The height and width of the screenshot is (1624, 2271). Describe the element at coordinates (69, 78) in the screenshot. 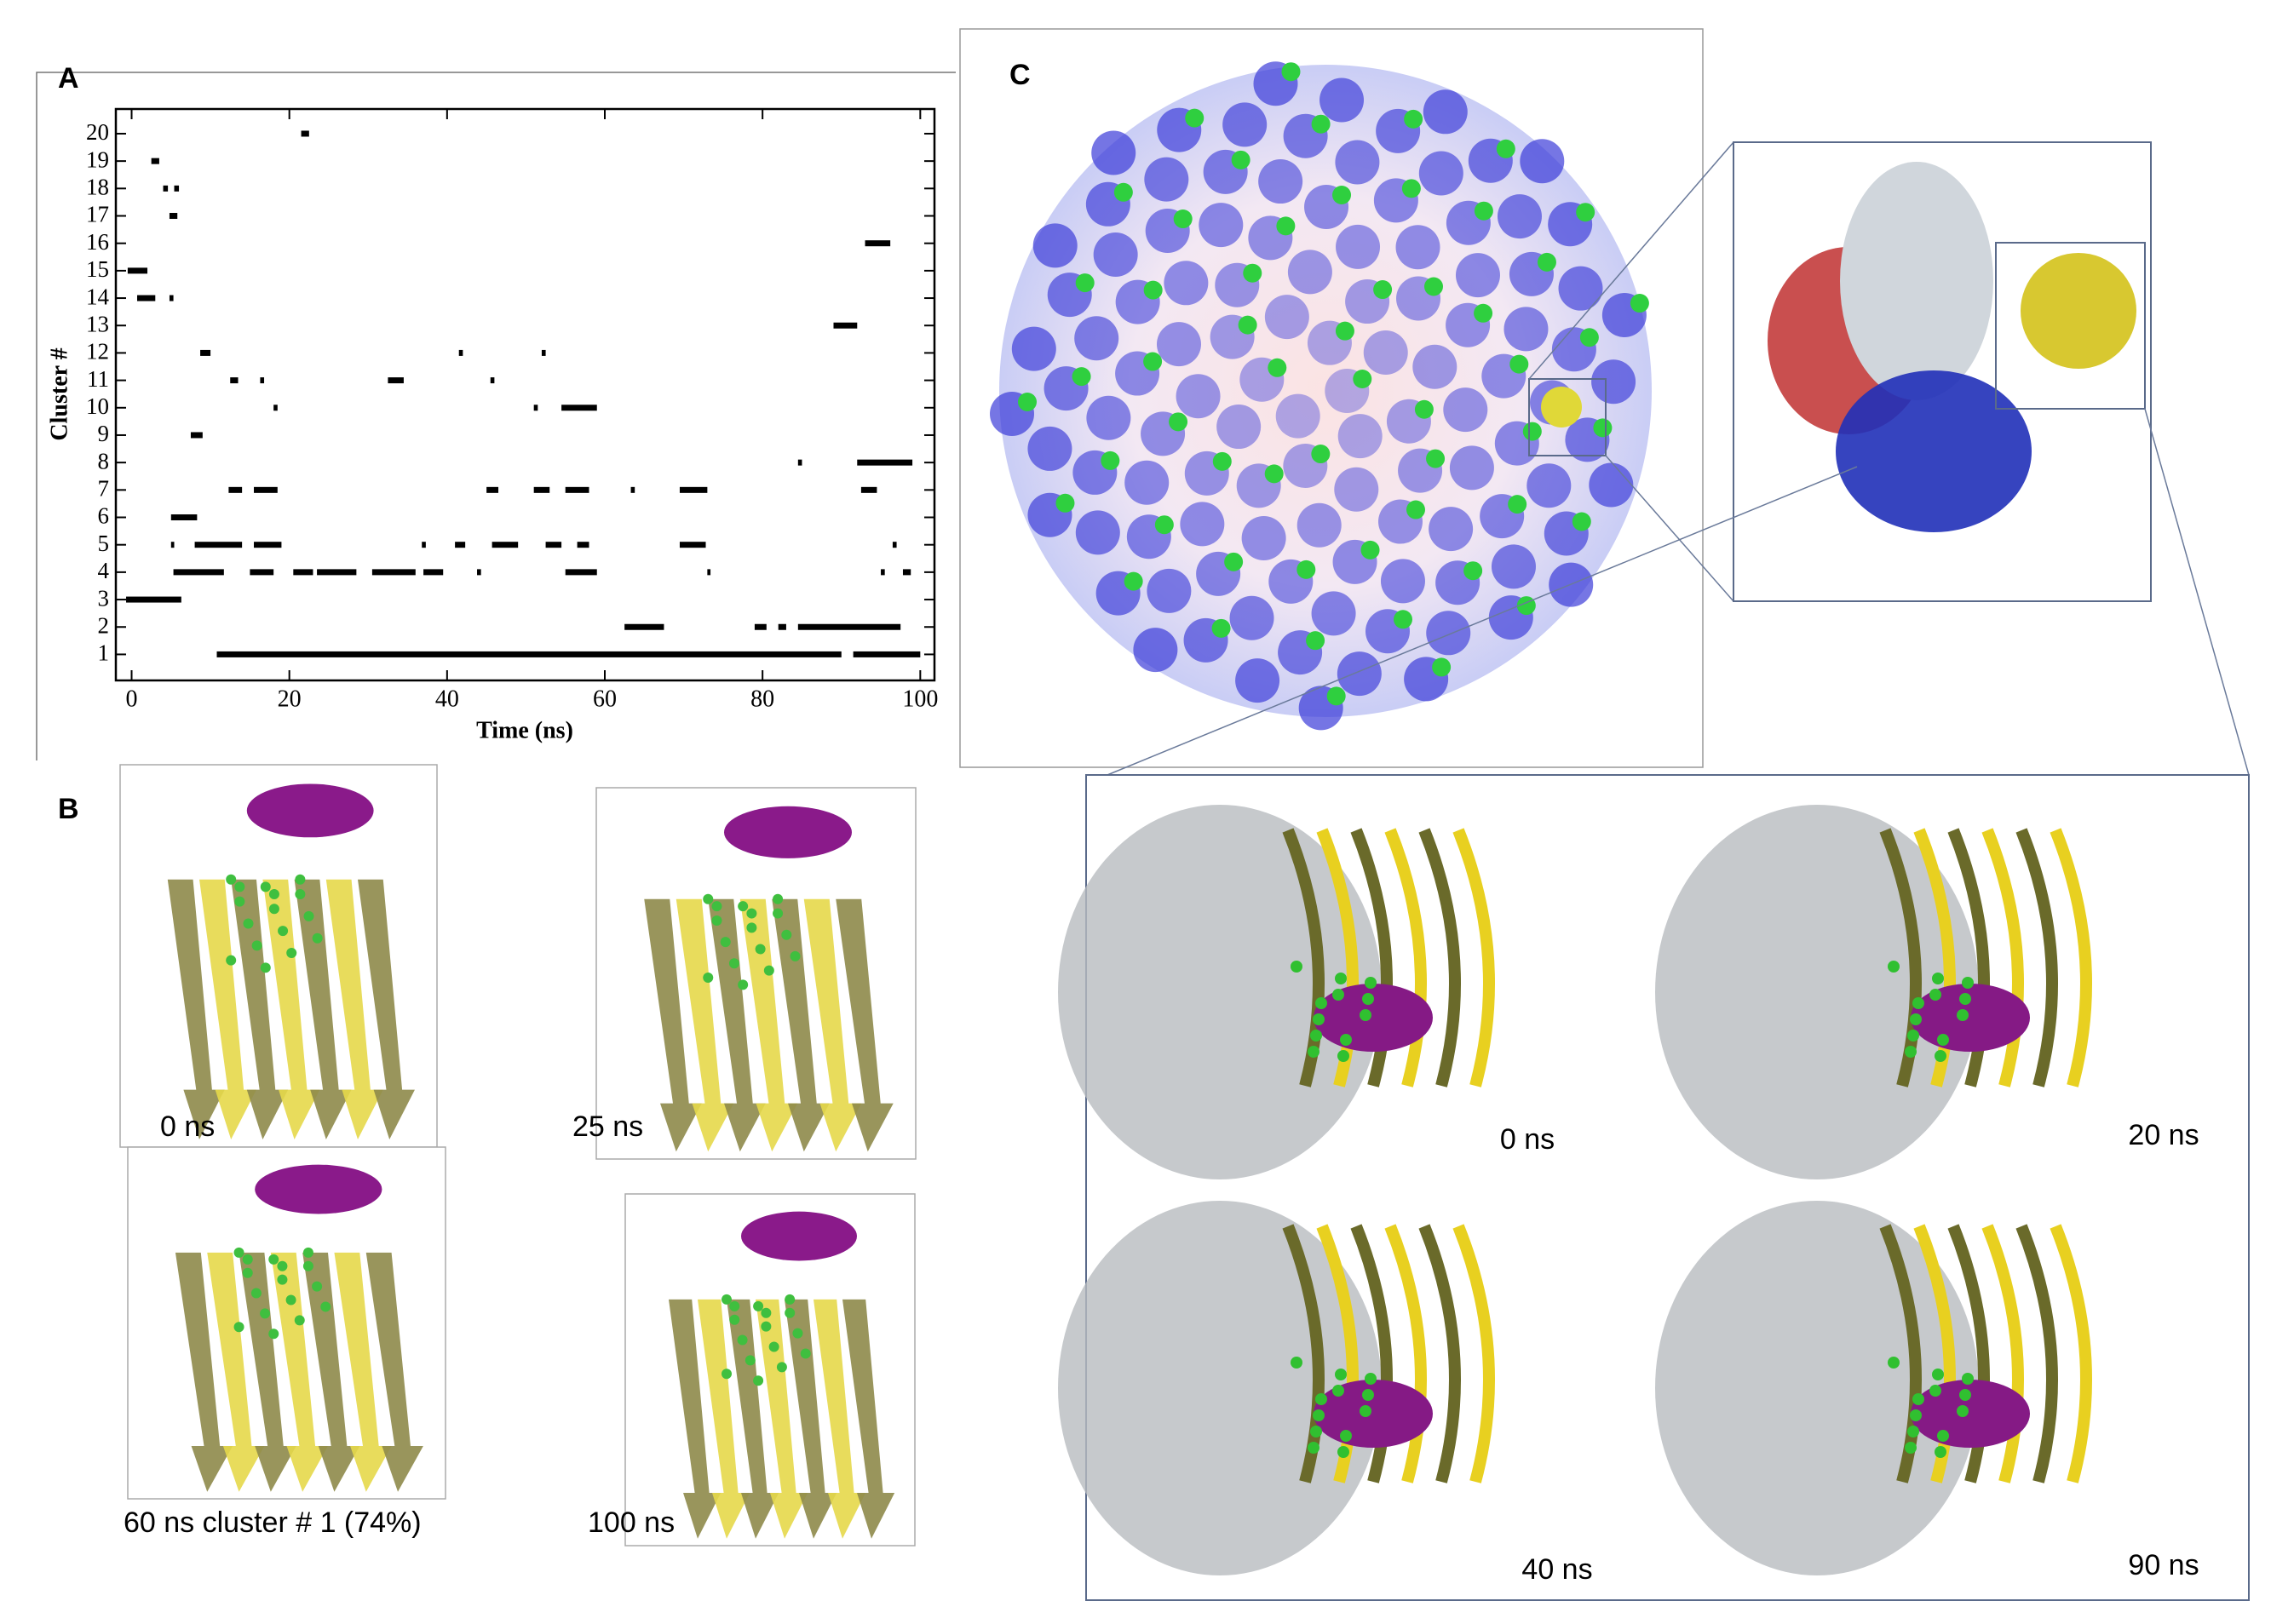

I see `panel-label: A` at that location.